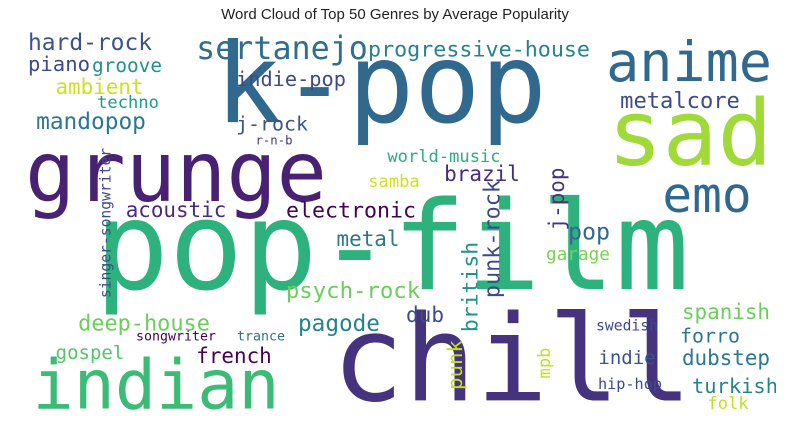  What do you see at coordinates (90, 43) in the screenshot?
I see `word-hard-rock: hard-rock` at bounding box center [90, 43].